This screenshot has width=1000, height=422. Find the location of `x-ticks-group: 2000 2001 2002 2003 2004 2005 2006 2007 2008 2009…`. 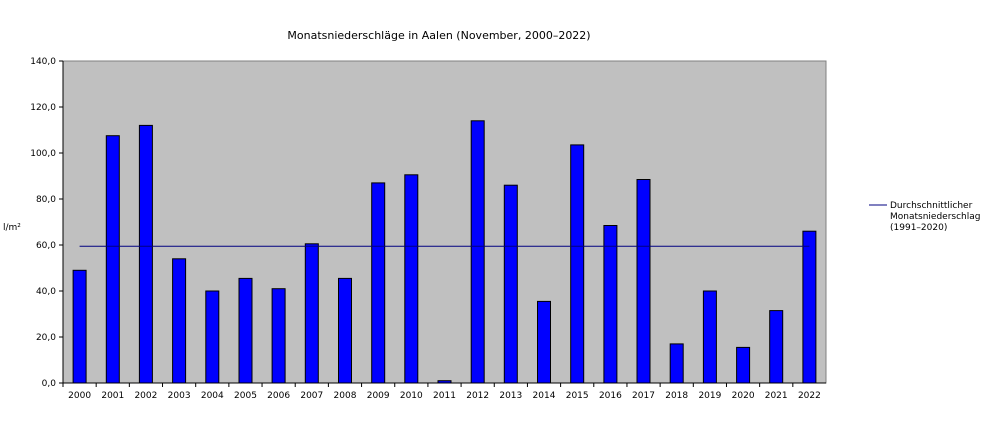

x-ticks-group: 2000 2001 2002 2003 2004 2005 2006 2007 2008 2009… is located at coordinates (441, 392).